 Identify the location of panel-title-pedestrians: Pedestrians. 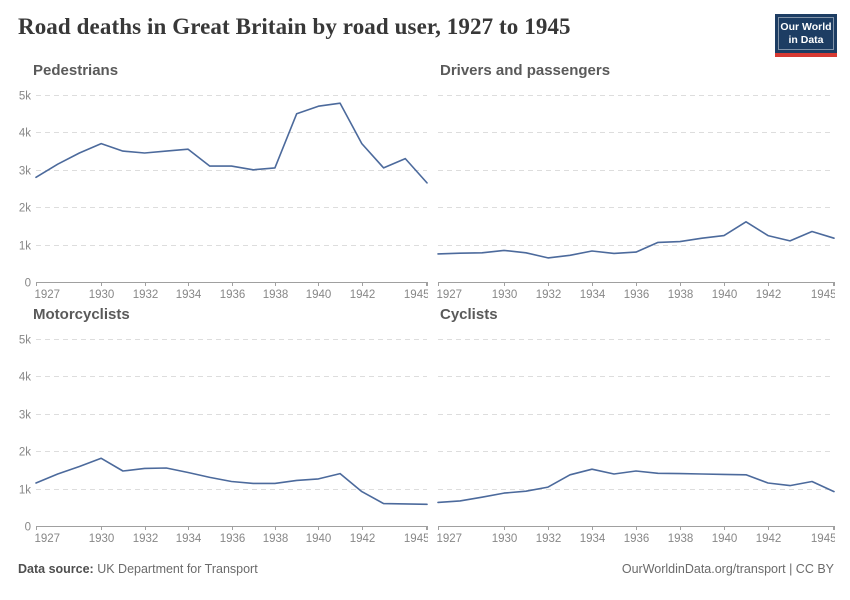
(76, 70).